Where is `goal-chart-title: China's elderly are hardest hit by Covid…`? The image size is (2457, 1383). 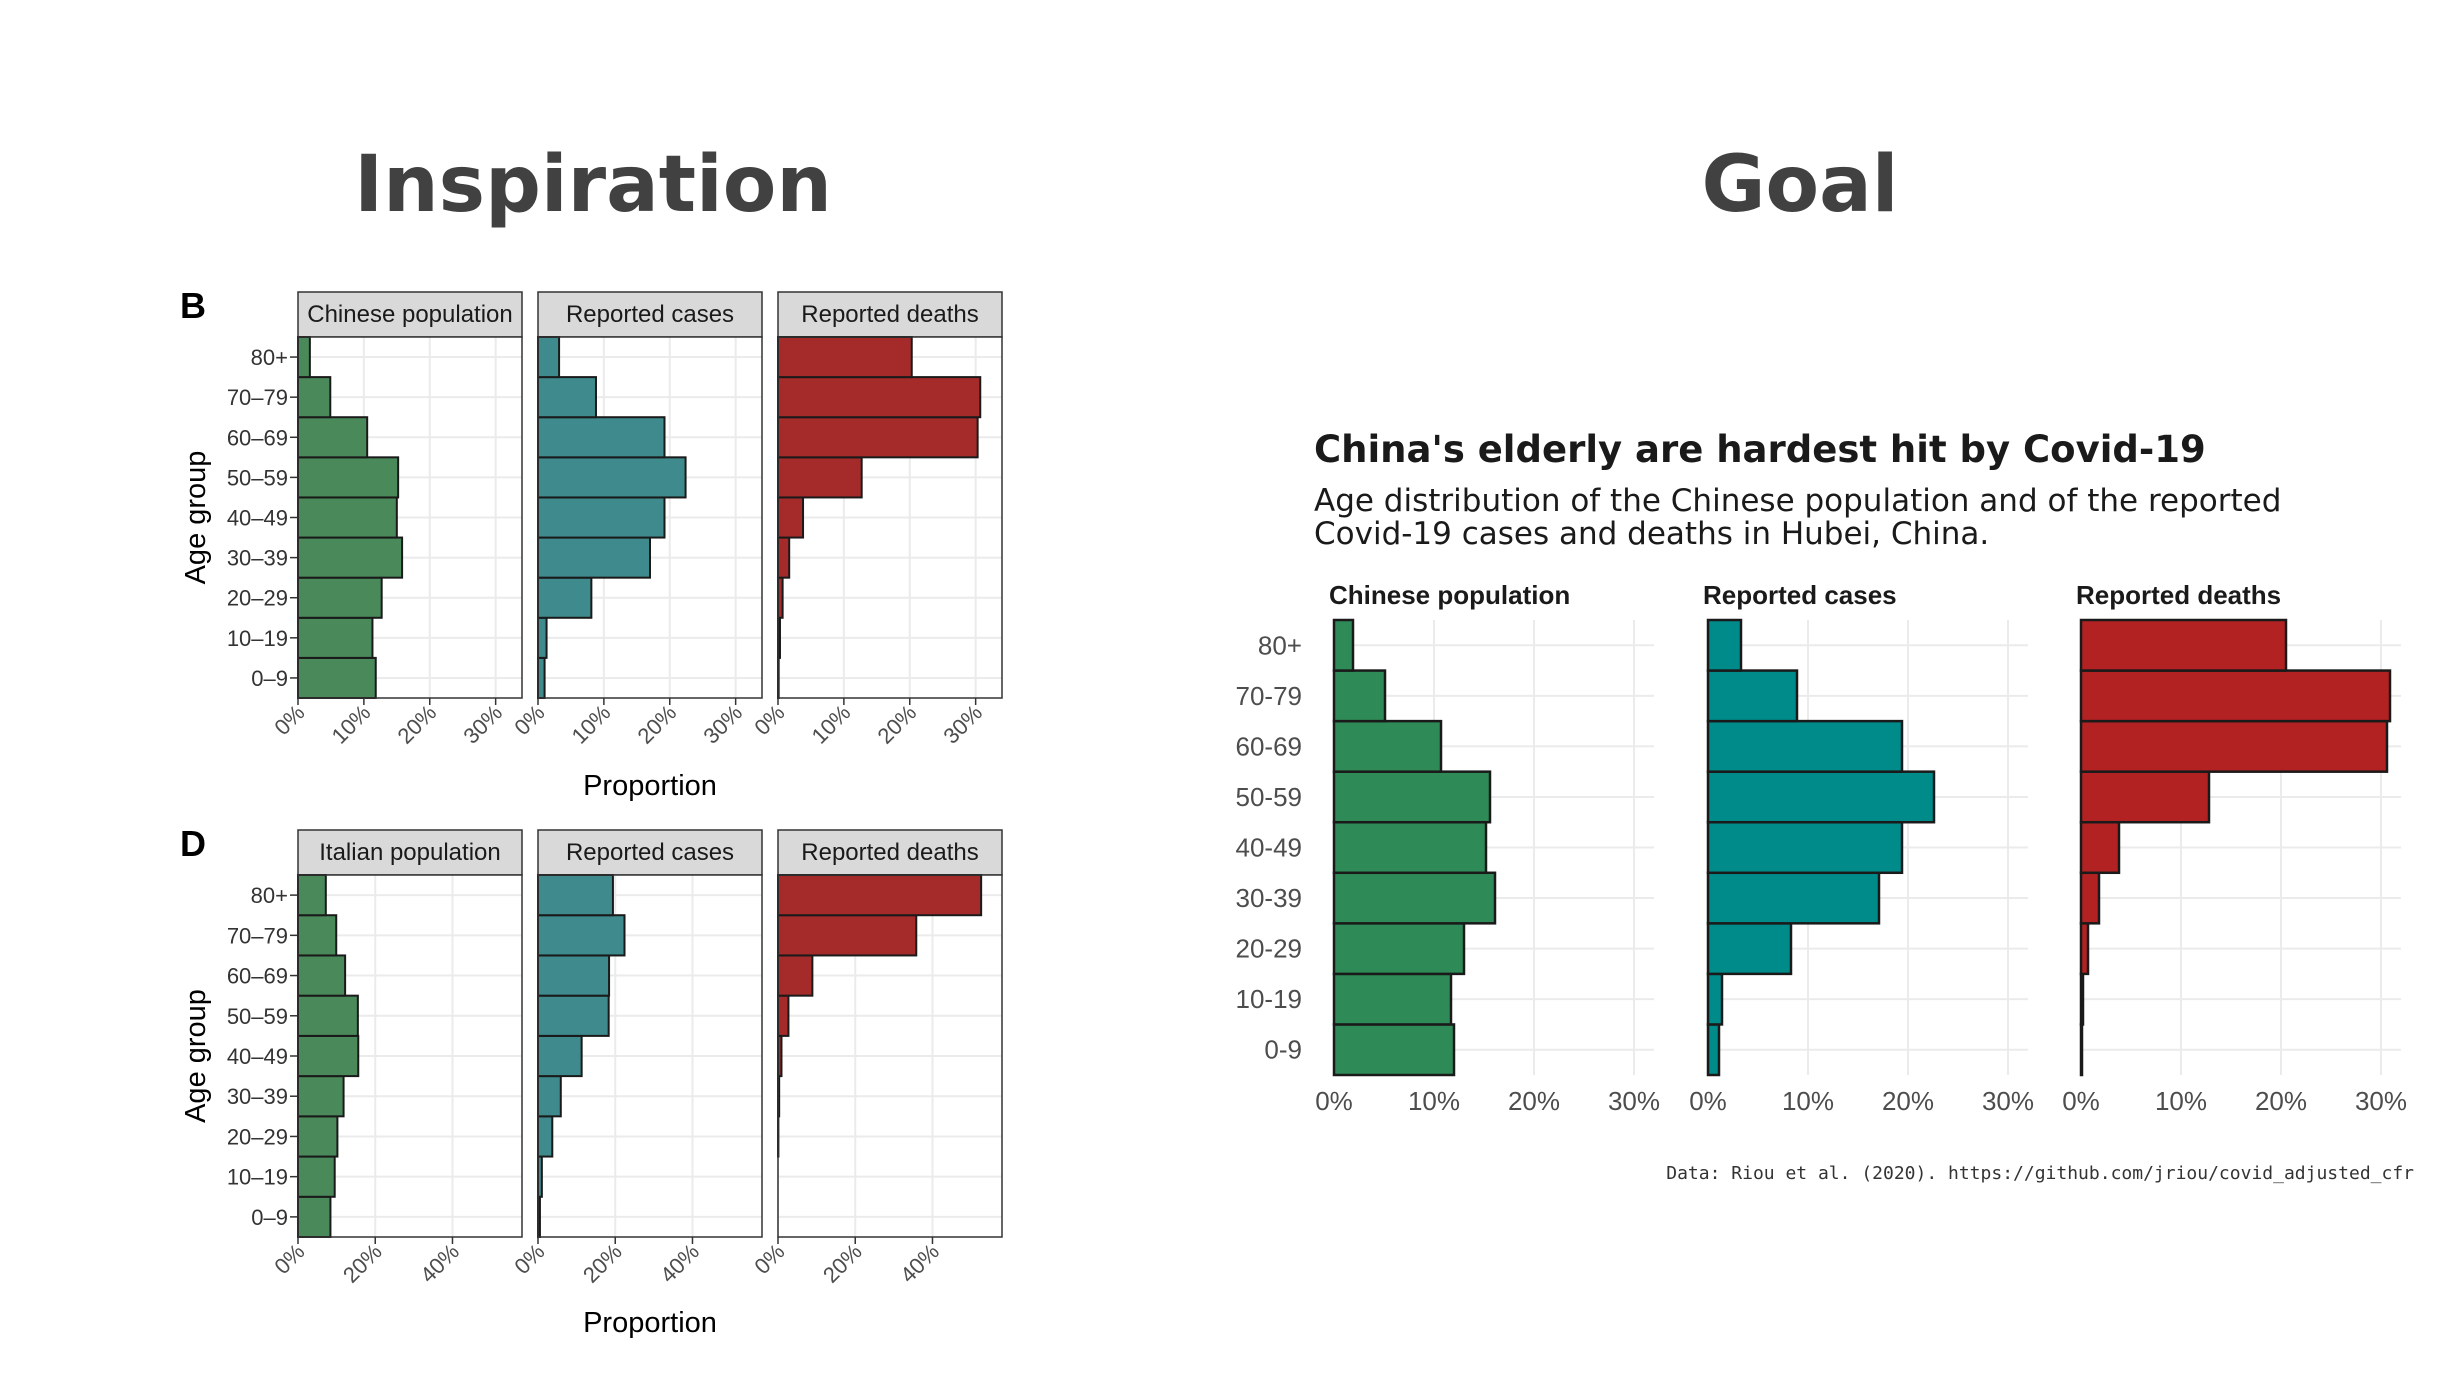 goal-chart-title: China's elderly are hardest hit by Covid… is located at coordinates (1760, 449).